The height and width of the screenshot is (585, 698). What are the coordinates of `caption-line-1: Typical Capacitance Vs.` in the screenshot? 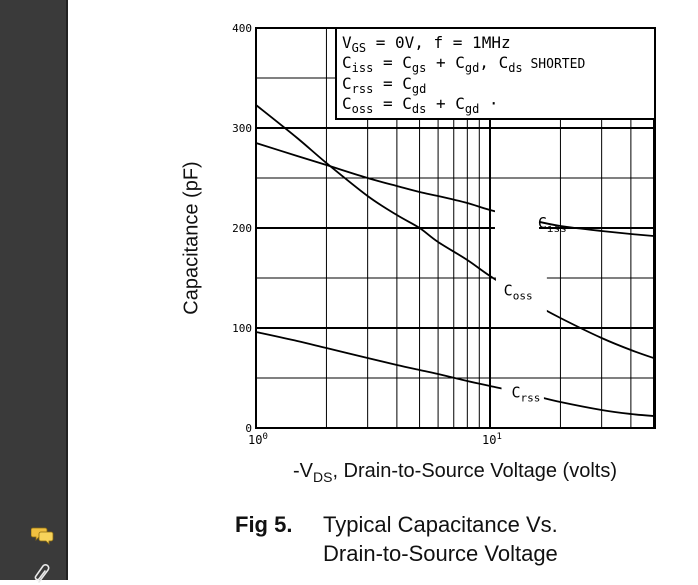 It's located at (440, 524).